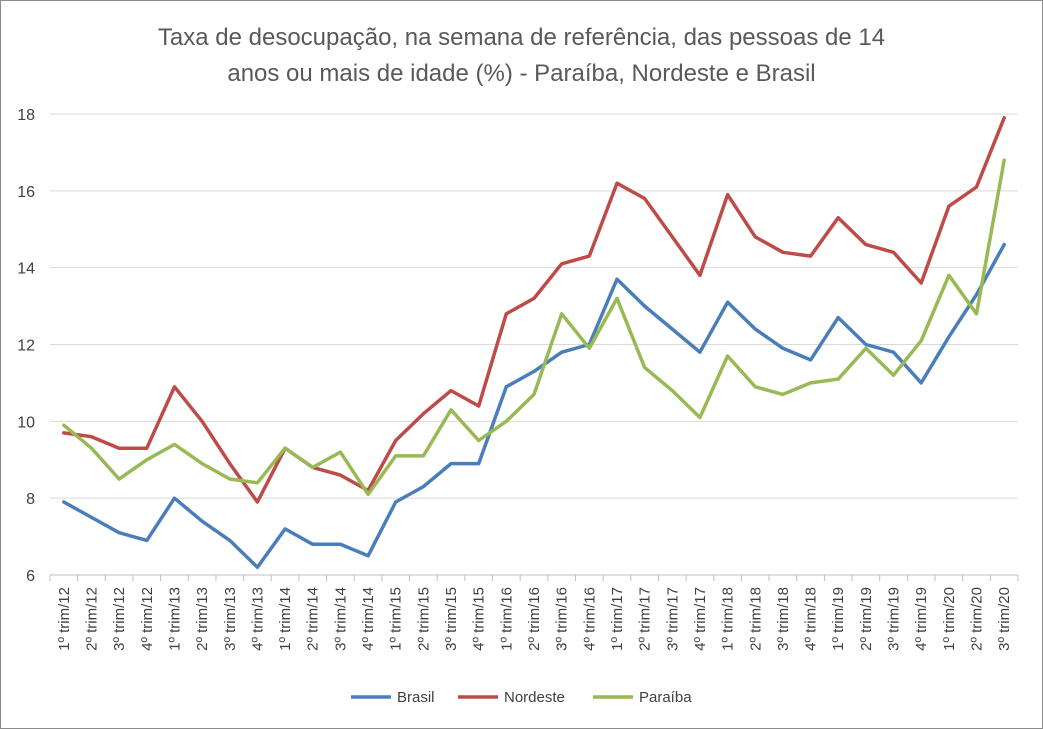  Describe the element at coordinates (174, 619) in the screenshot. I see `x-tick-label: 1º trim/13` at that location.